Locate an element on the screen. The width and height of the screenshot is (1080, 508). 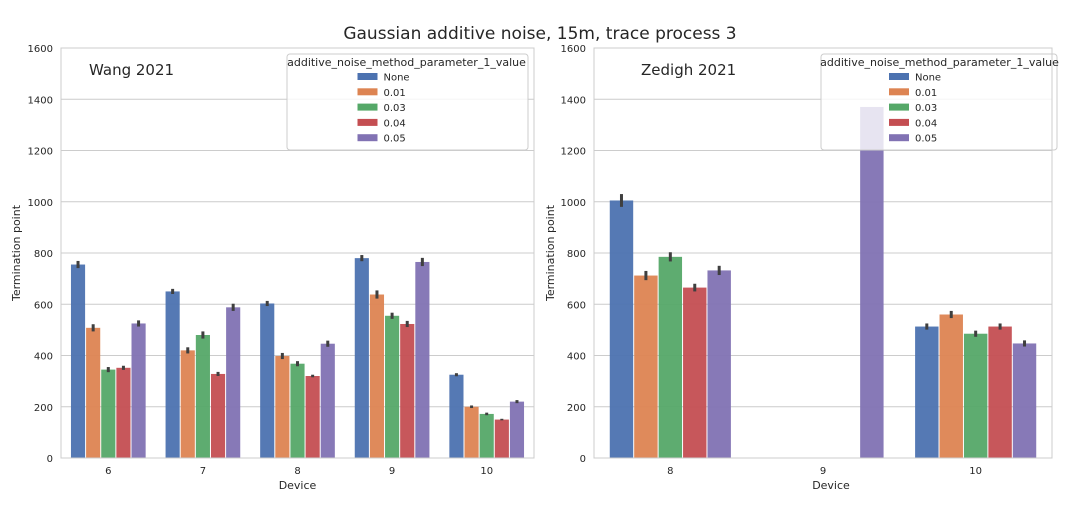
x-tick-labels: 8 9 10 is located at coordinates (824, 471).